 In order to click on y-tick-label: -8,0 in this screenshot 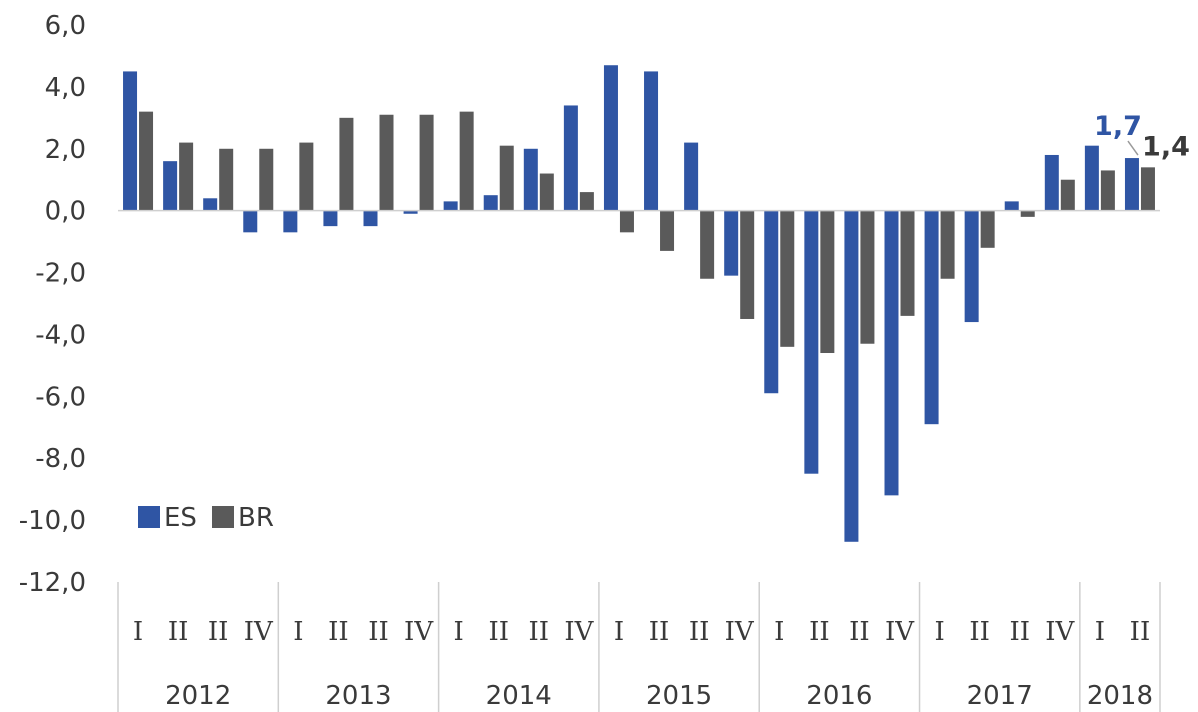, I will do `click(60, 459)`.